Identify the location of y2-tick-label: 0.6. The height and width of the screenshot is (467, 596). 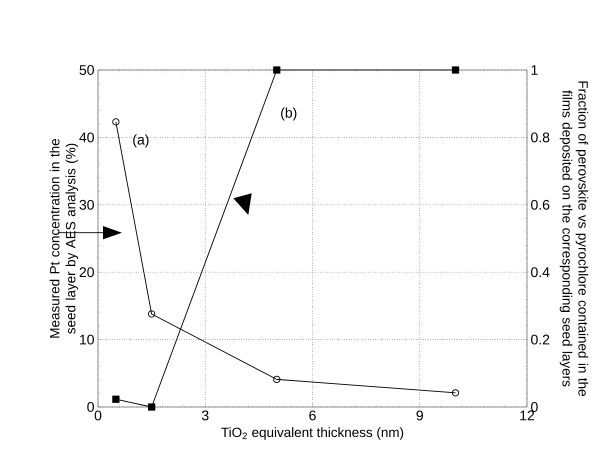
(540, 205).